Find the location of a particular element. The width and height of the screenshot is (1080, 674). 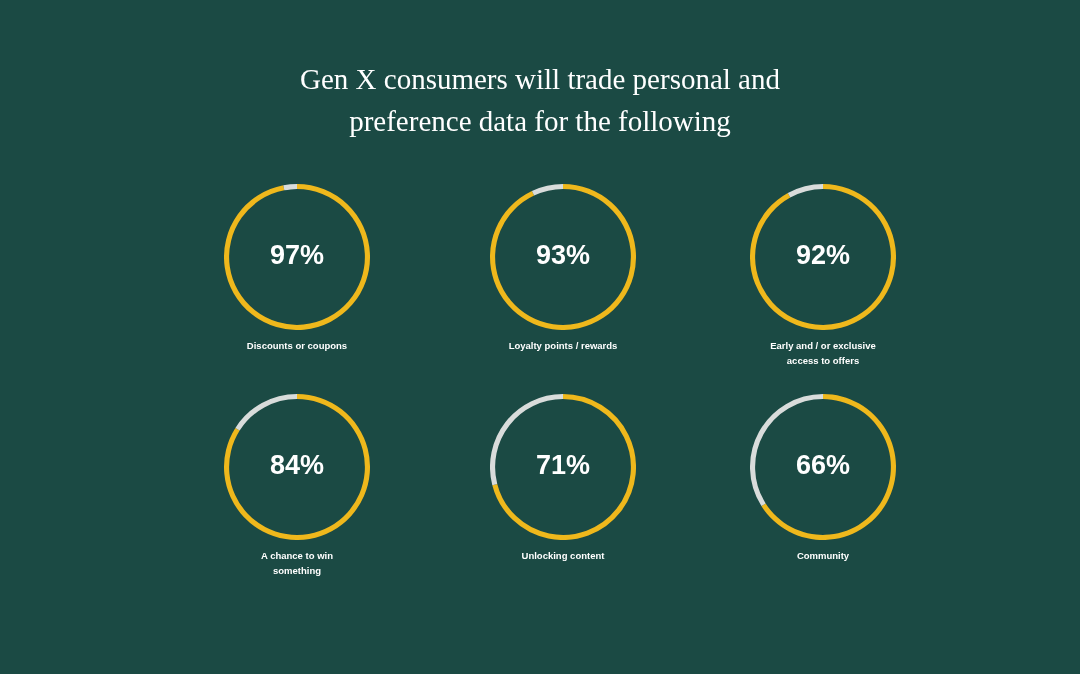

text: Gen X consumers will trade personal and preference data for the following is located at coordinates (540, 100).